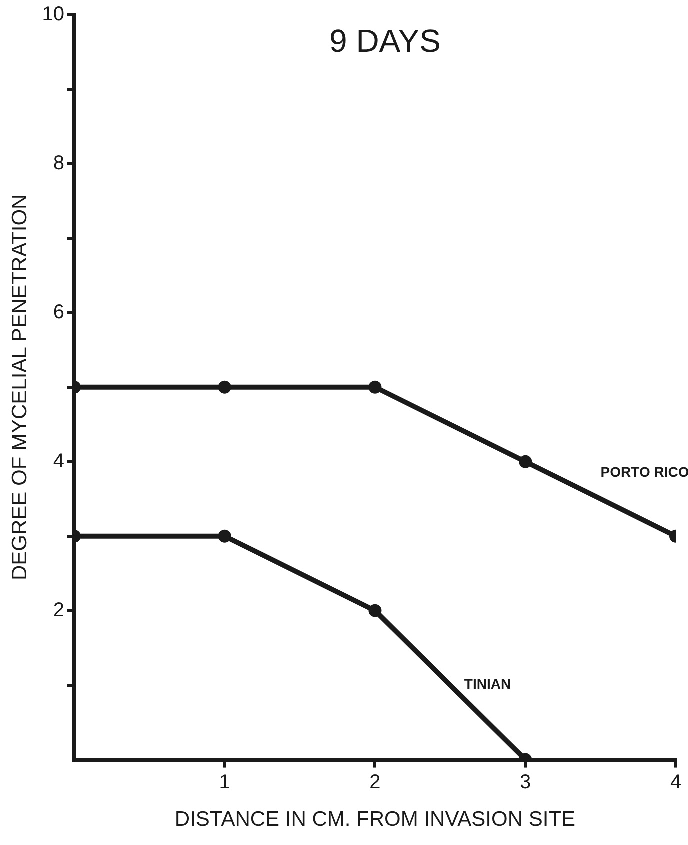  What do you see at coordinates (58, 312) in the screenshot?
I see `y-tick-label: 6` at bounding box center [58, 312].